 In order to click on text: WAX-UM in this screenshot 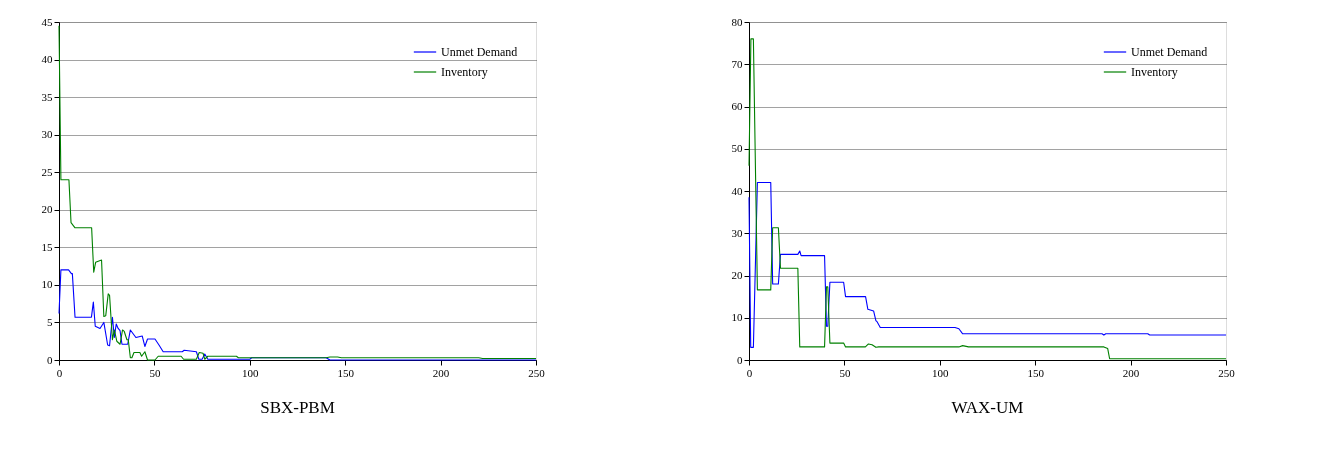, I will do `click(987, 407)`.